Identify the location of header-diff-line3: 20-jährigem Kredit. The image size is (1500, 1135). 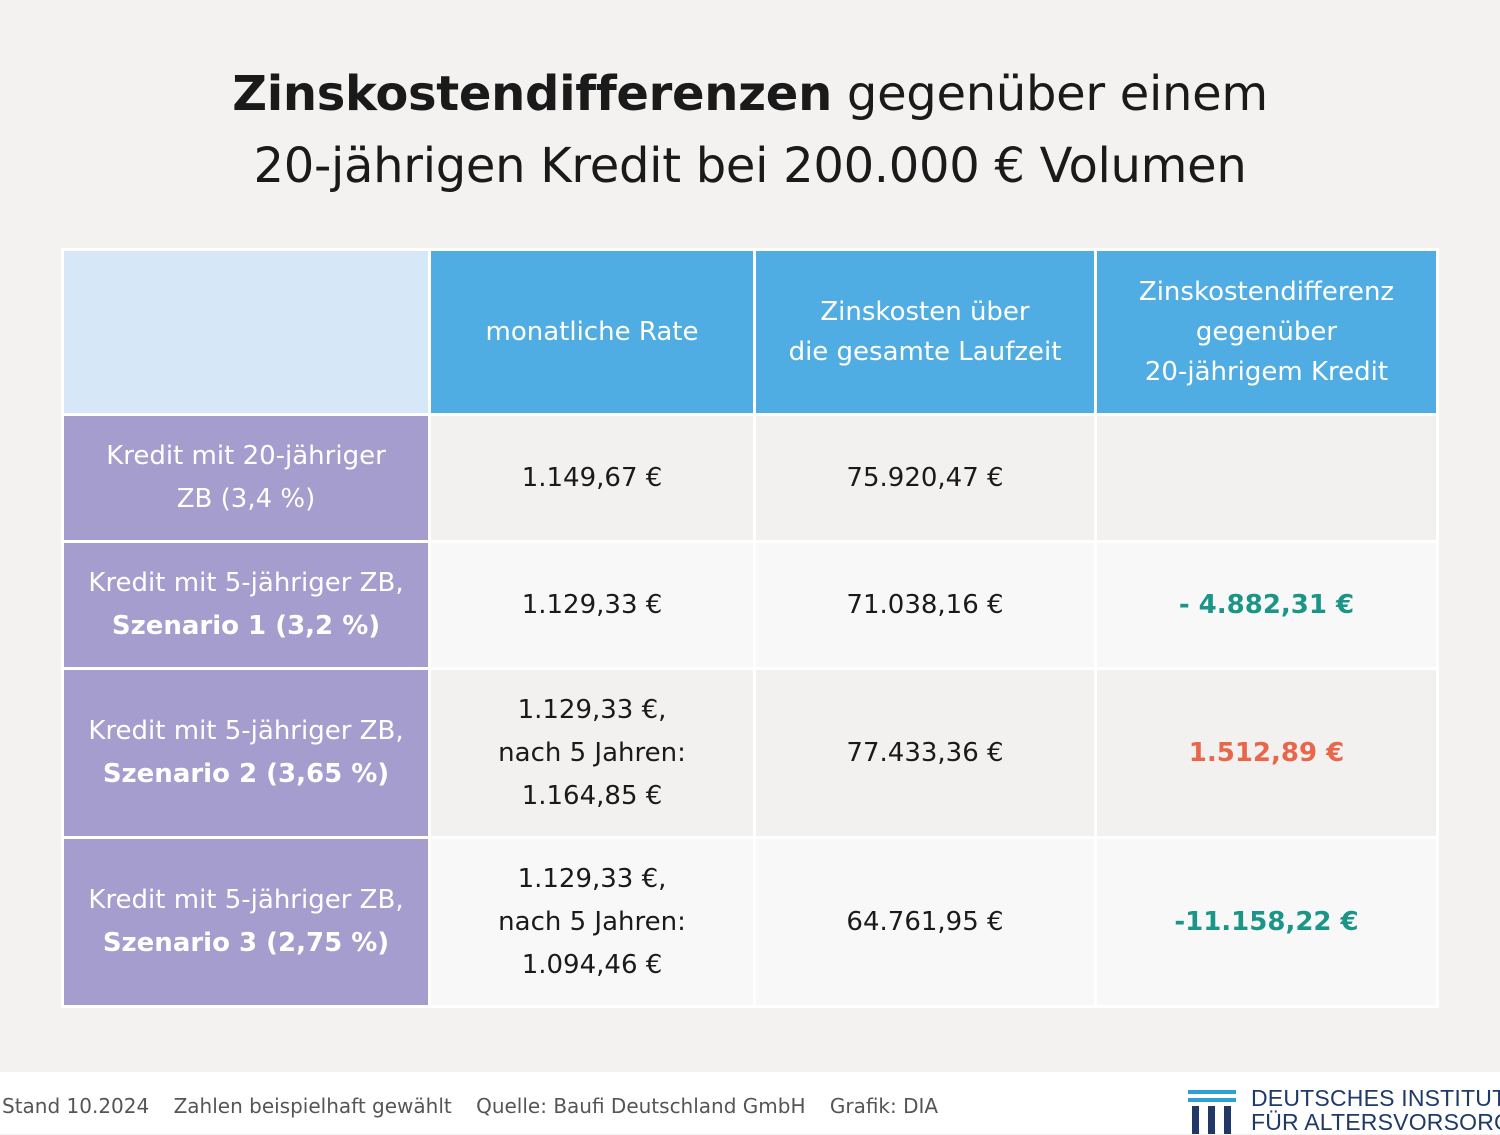
(1266, 372).